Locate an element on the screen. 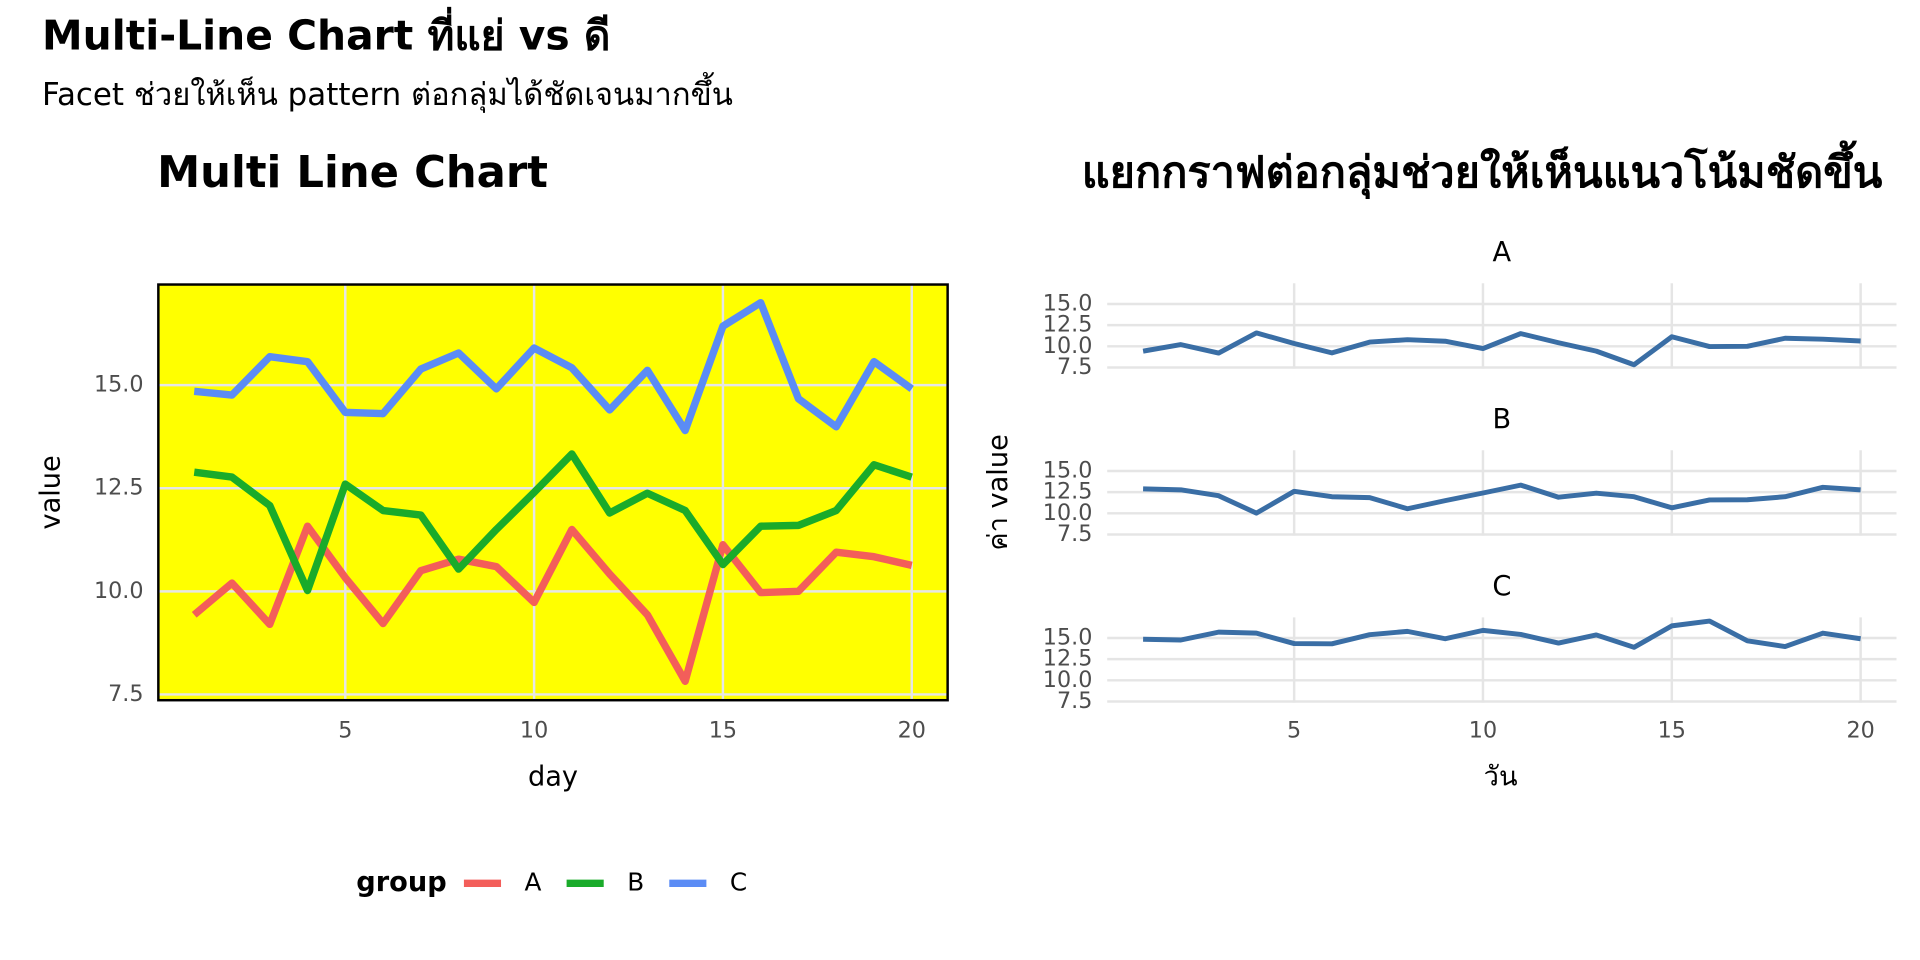  y-axis-label: value is located at coordinates (50, 492).